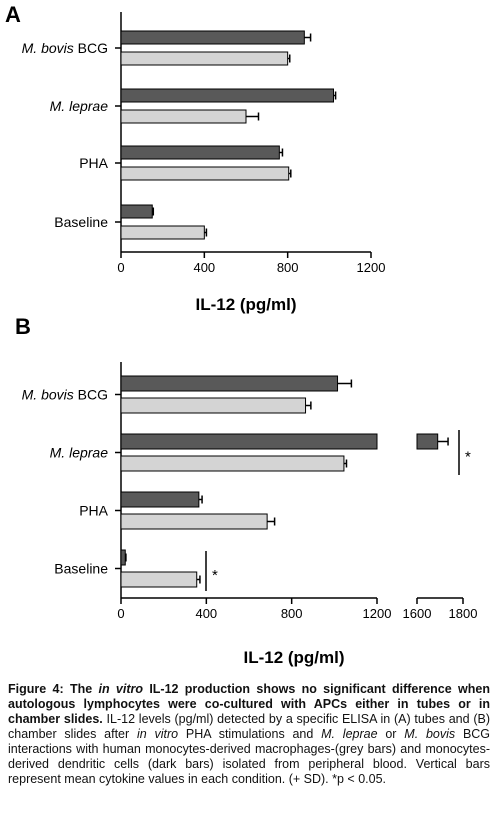  Describe the element at coordinates (13, 14) in the screenshot. I see `panel-a-label: A` at that location.